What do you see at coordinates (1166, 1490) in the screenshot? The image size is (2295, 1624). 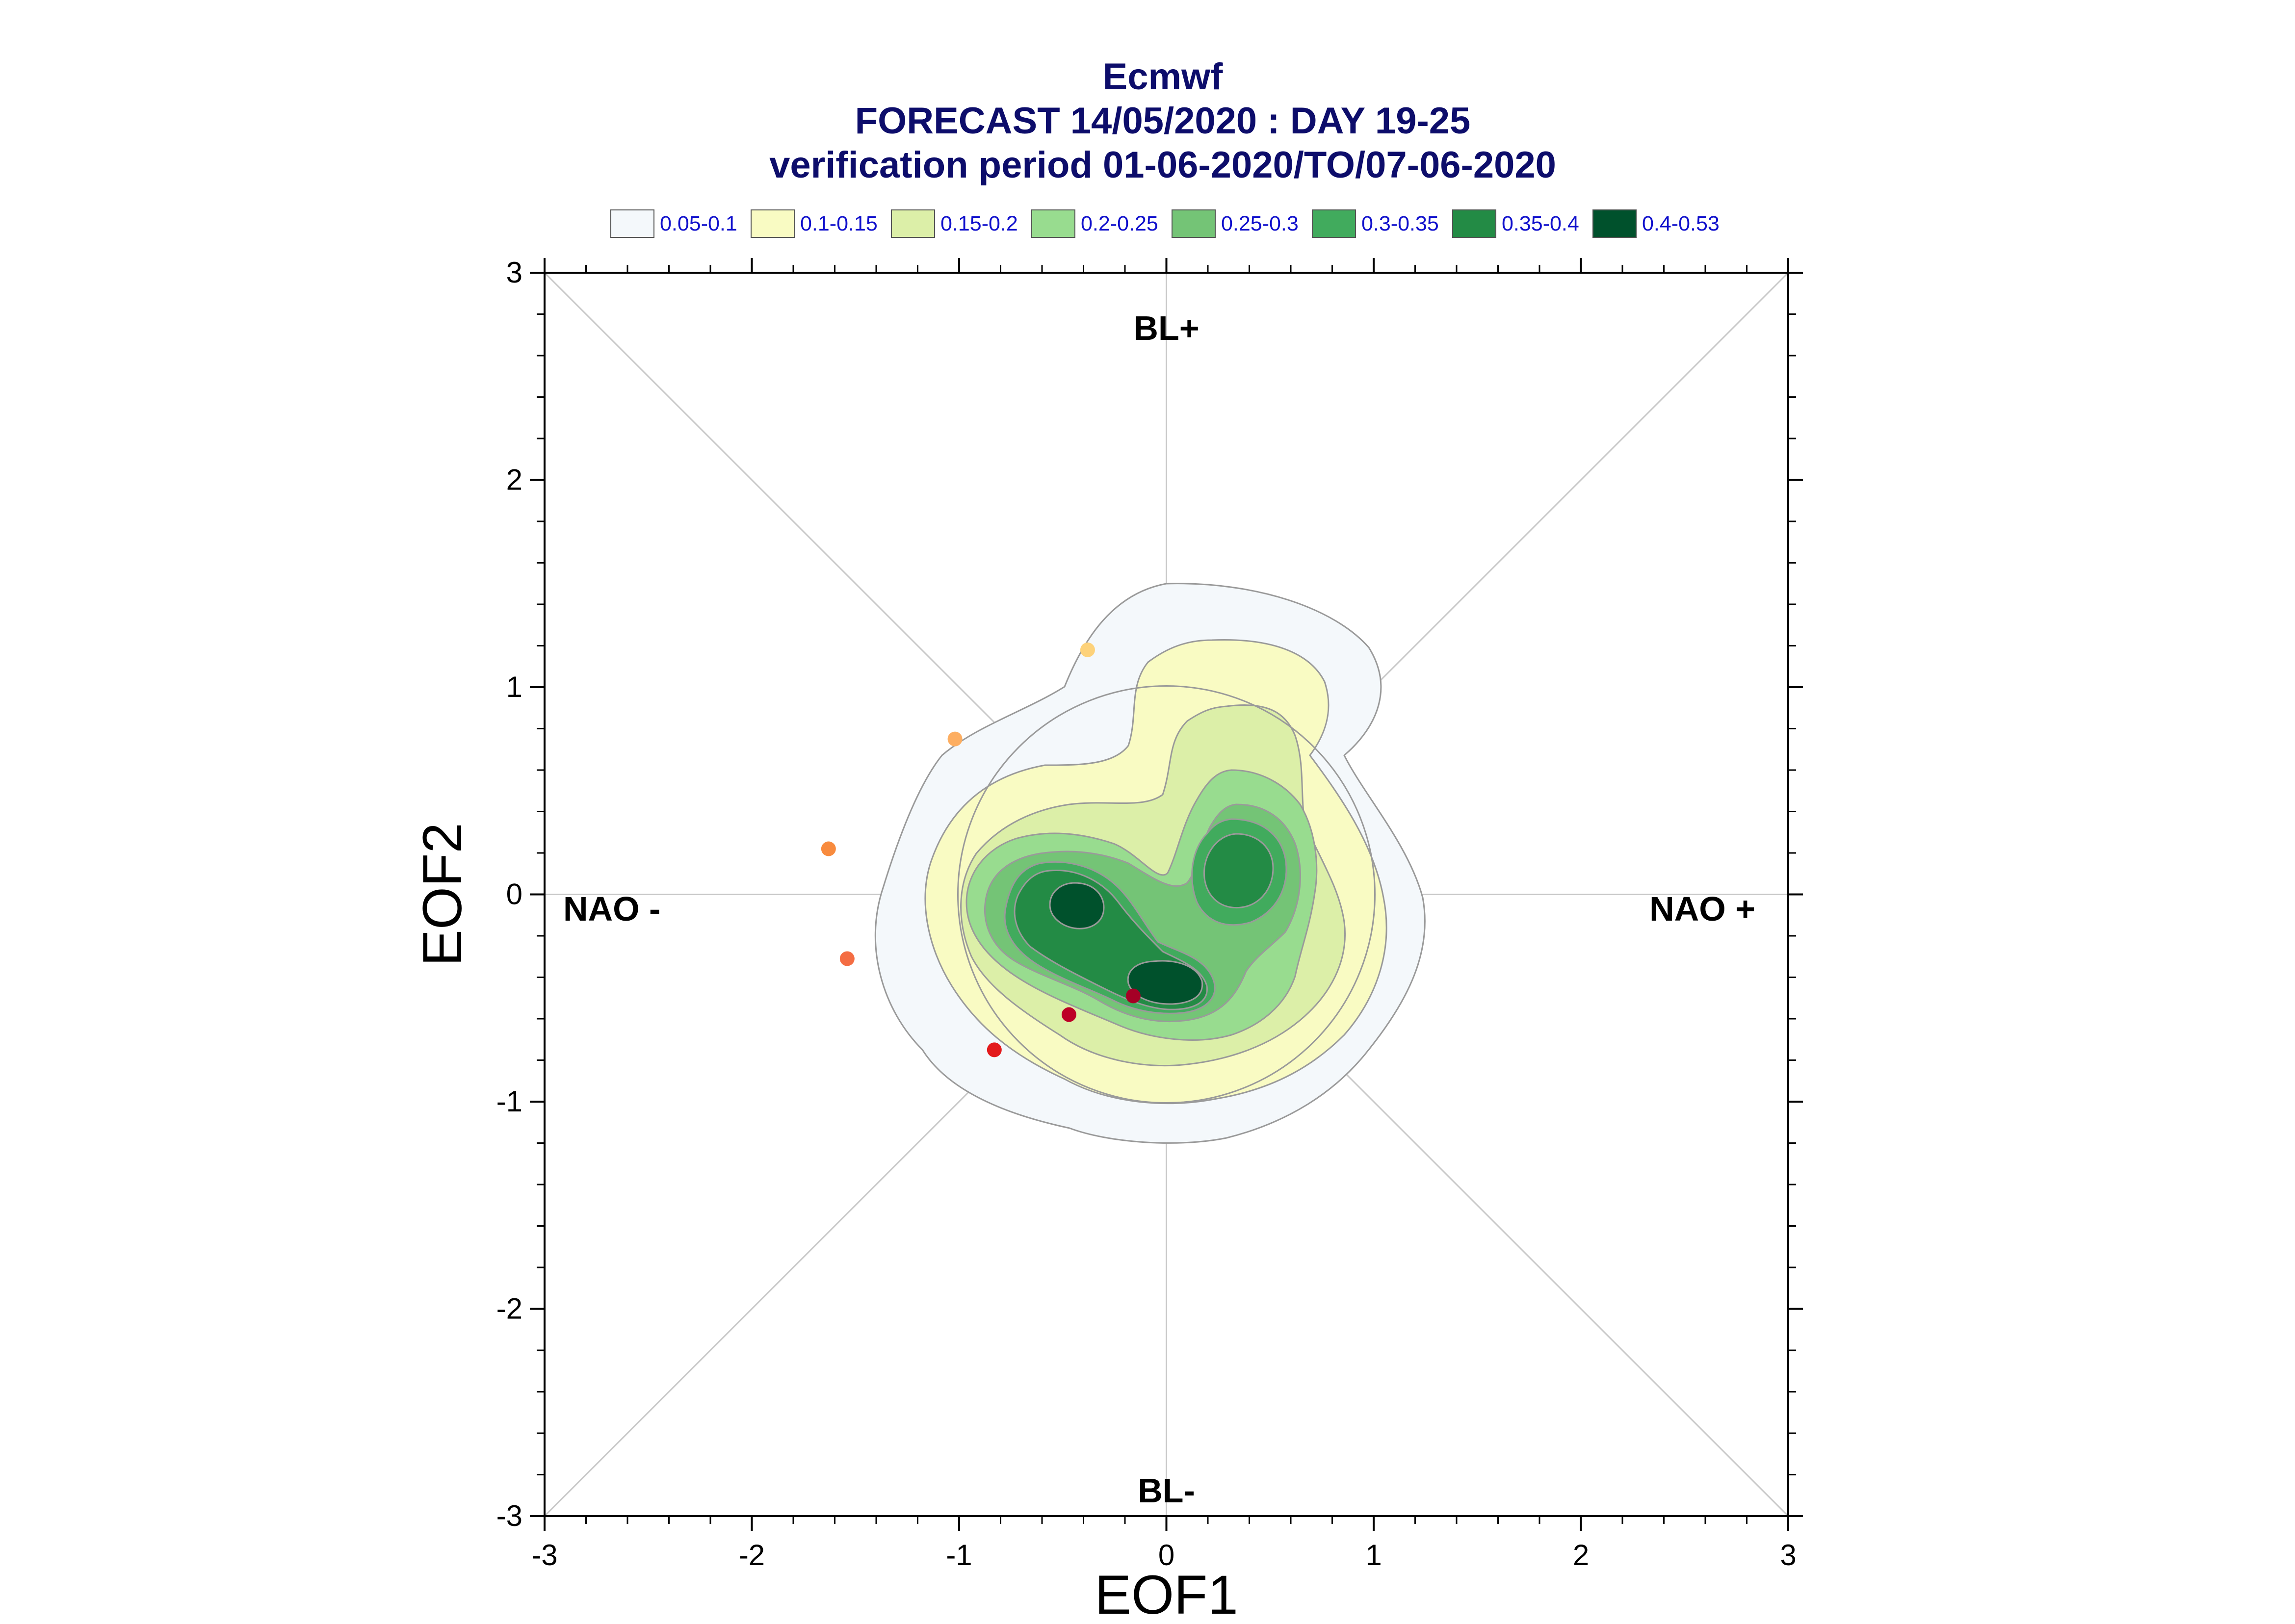 I see `regime-label-bottom: BL-` at bounding box center [1166, 1490].